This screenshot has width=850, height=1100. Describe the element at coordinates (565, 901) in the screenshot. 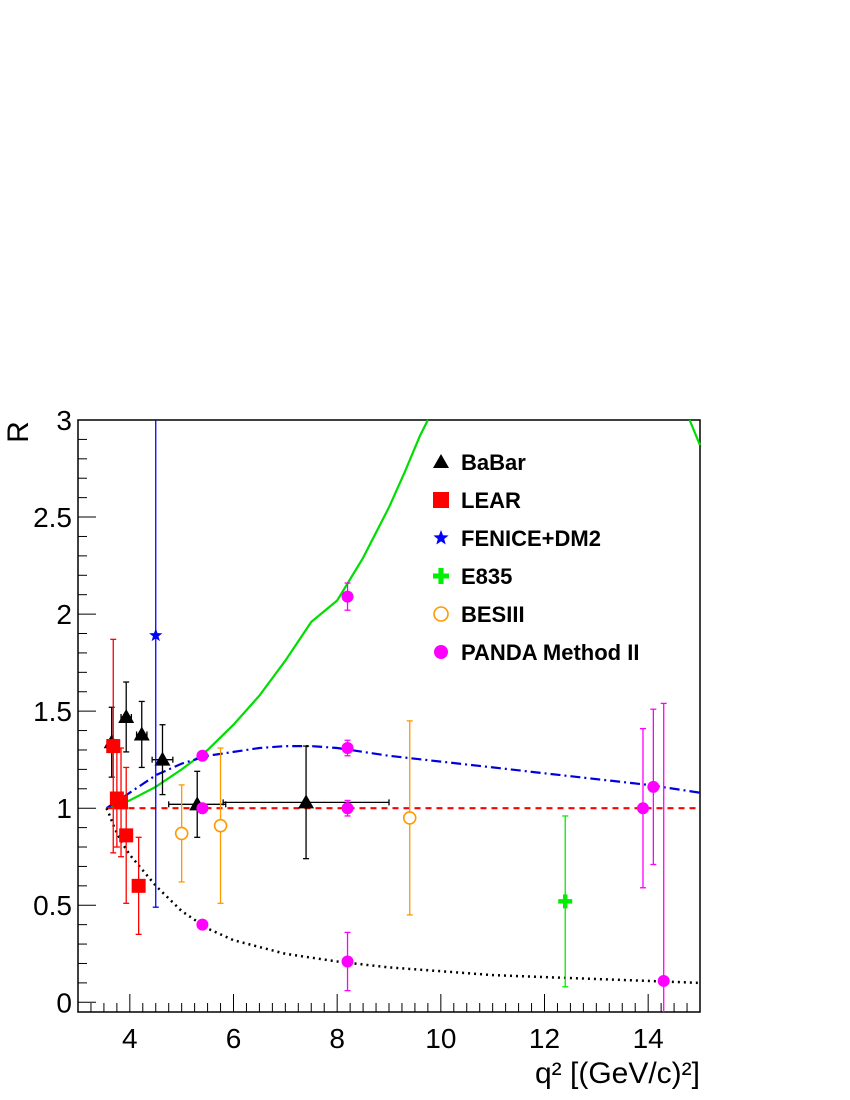

I see `e835-point` at that location.